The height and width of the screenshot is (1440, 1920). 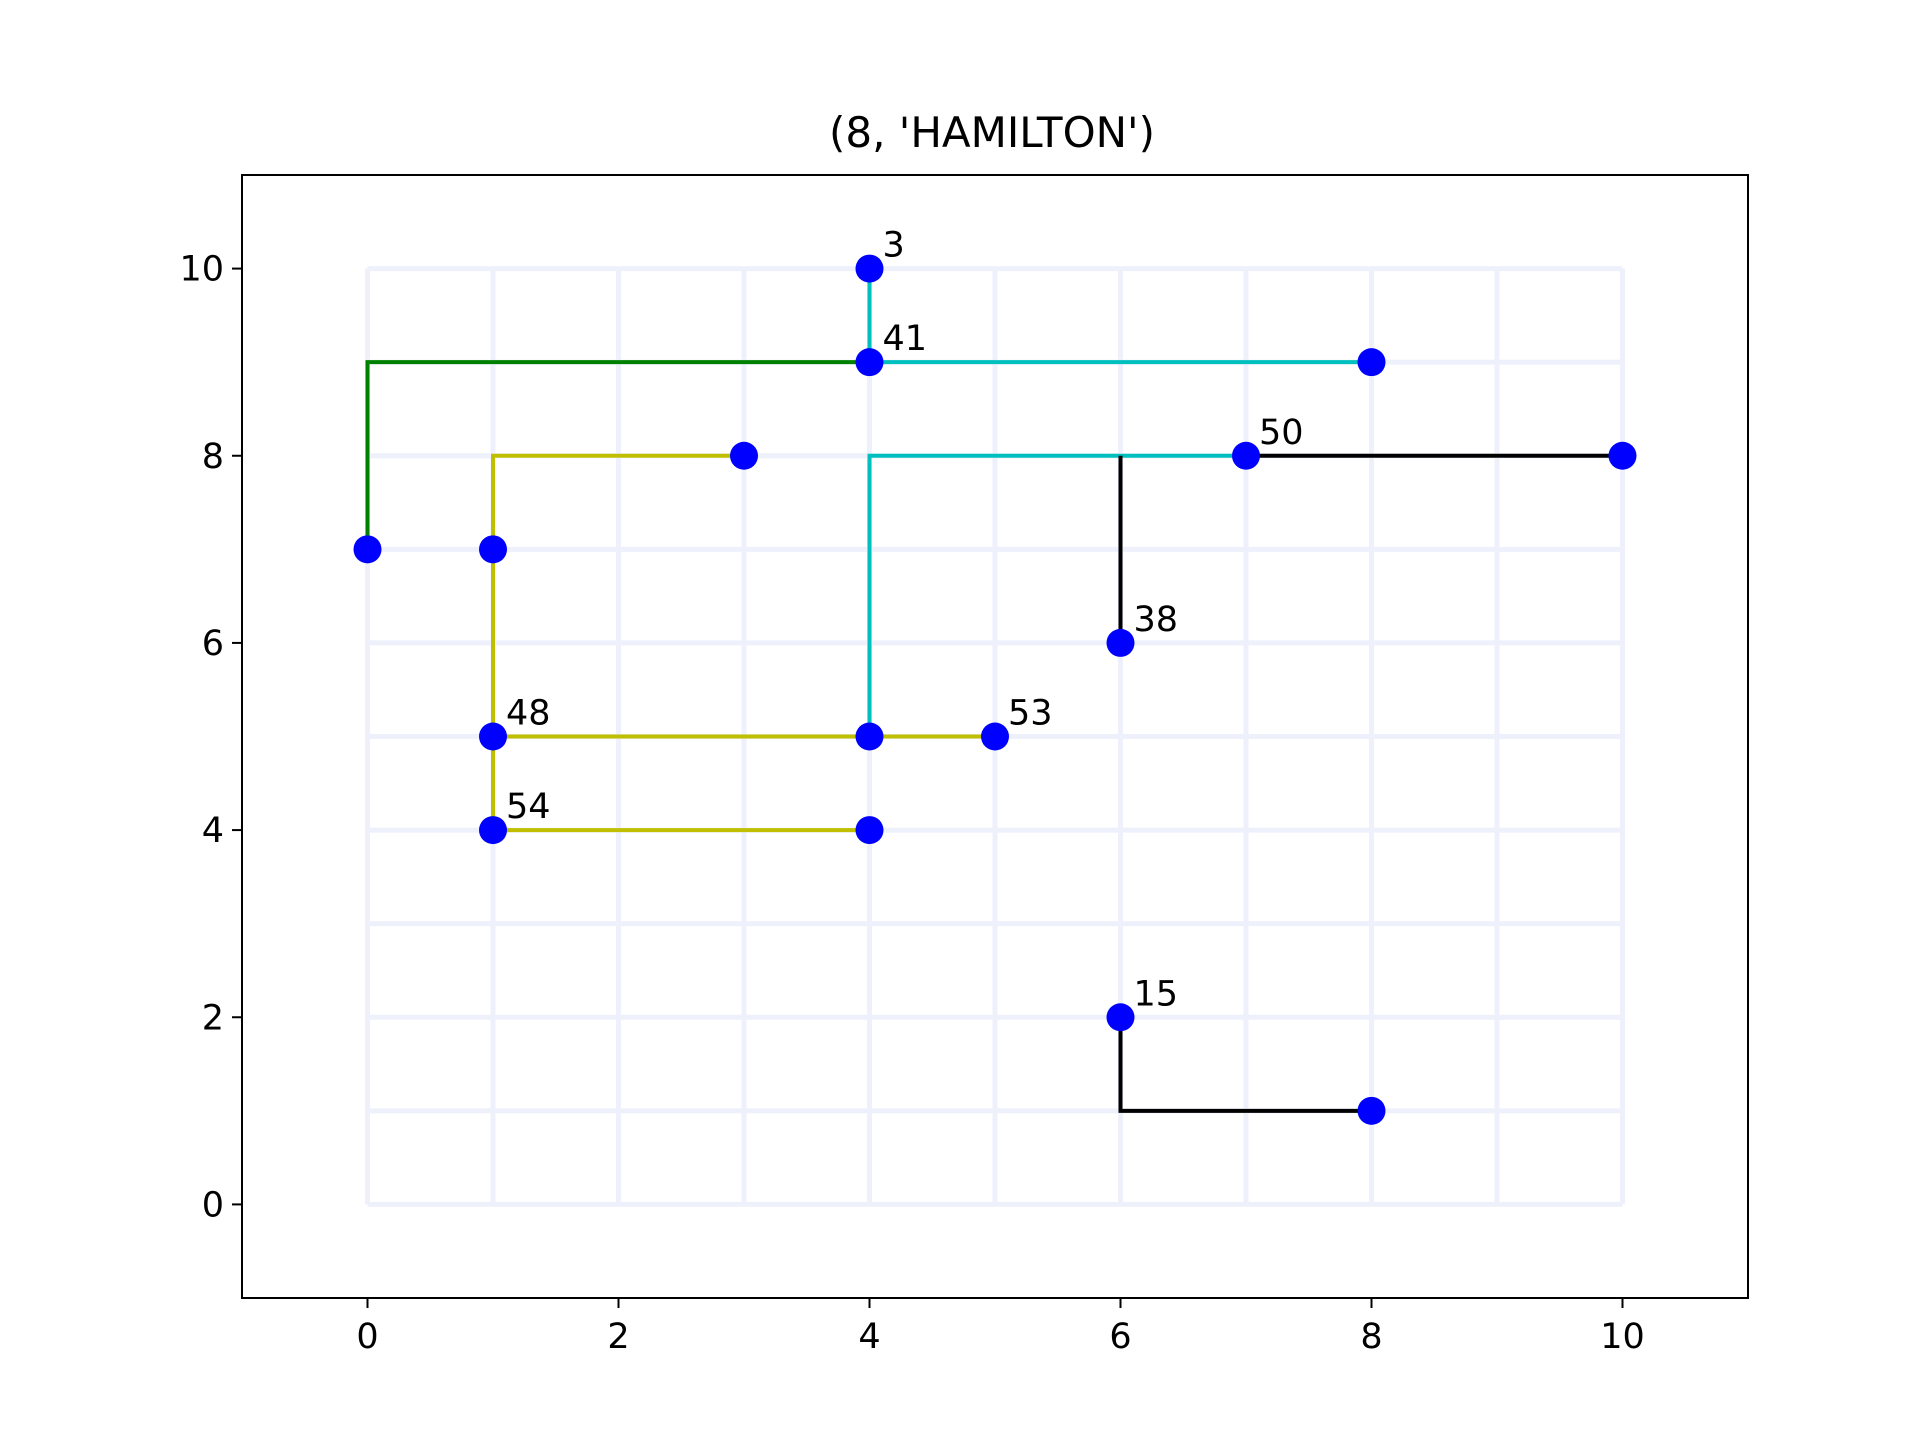 What do you see at coordinates (528, 714) in the screenshot?
I see `point-label: 48` at bounding box center [528, 714].